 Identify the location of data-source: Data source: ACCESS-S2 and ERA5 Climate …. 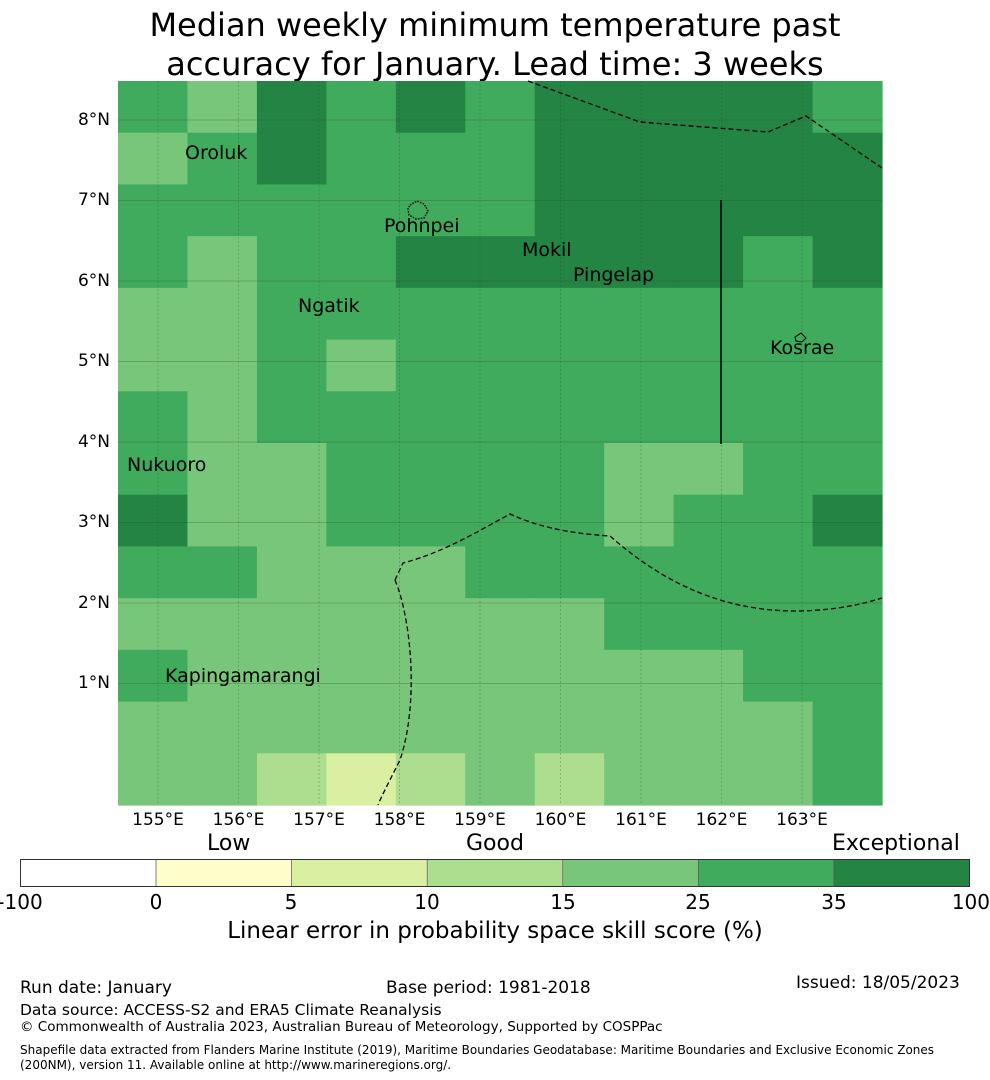
(231, 1010).